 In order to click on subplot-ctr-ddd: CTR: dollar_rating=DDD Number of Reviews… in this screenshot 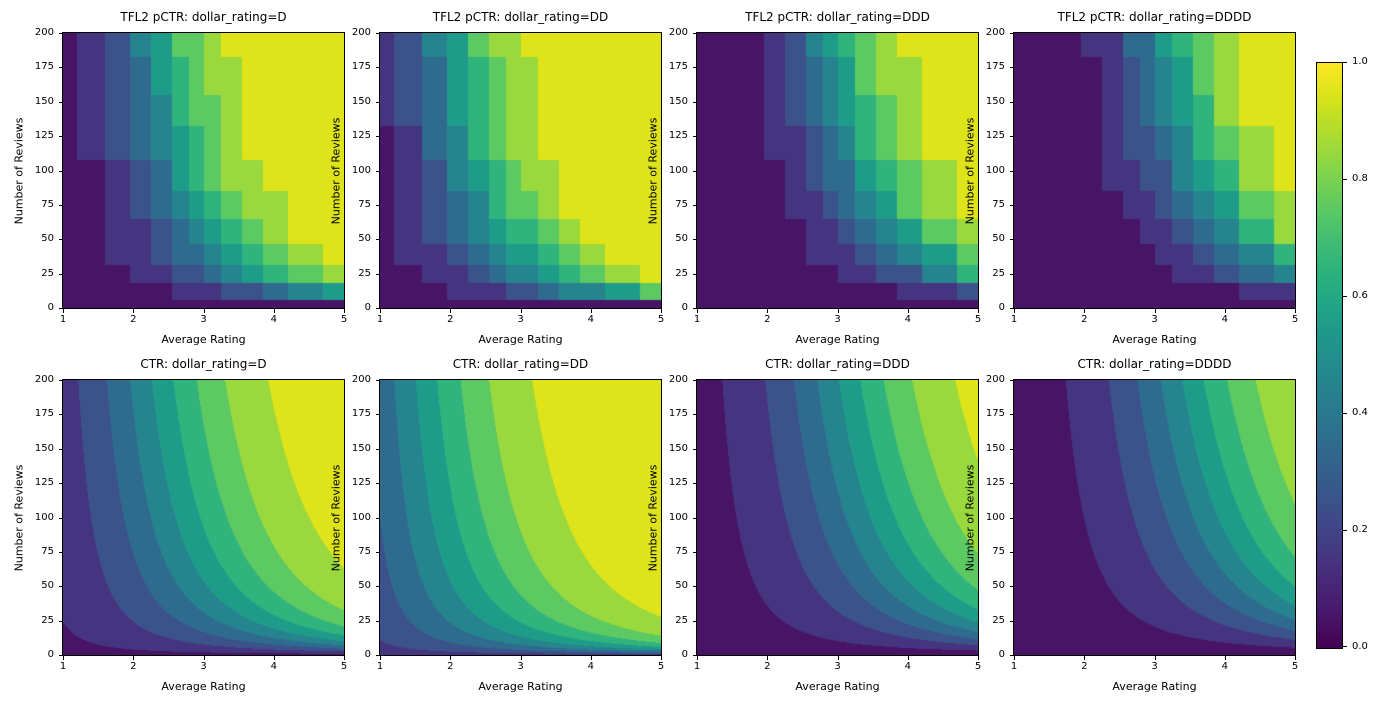, I will do `click(814, 525)`.